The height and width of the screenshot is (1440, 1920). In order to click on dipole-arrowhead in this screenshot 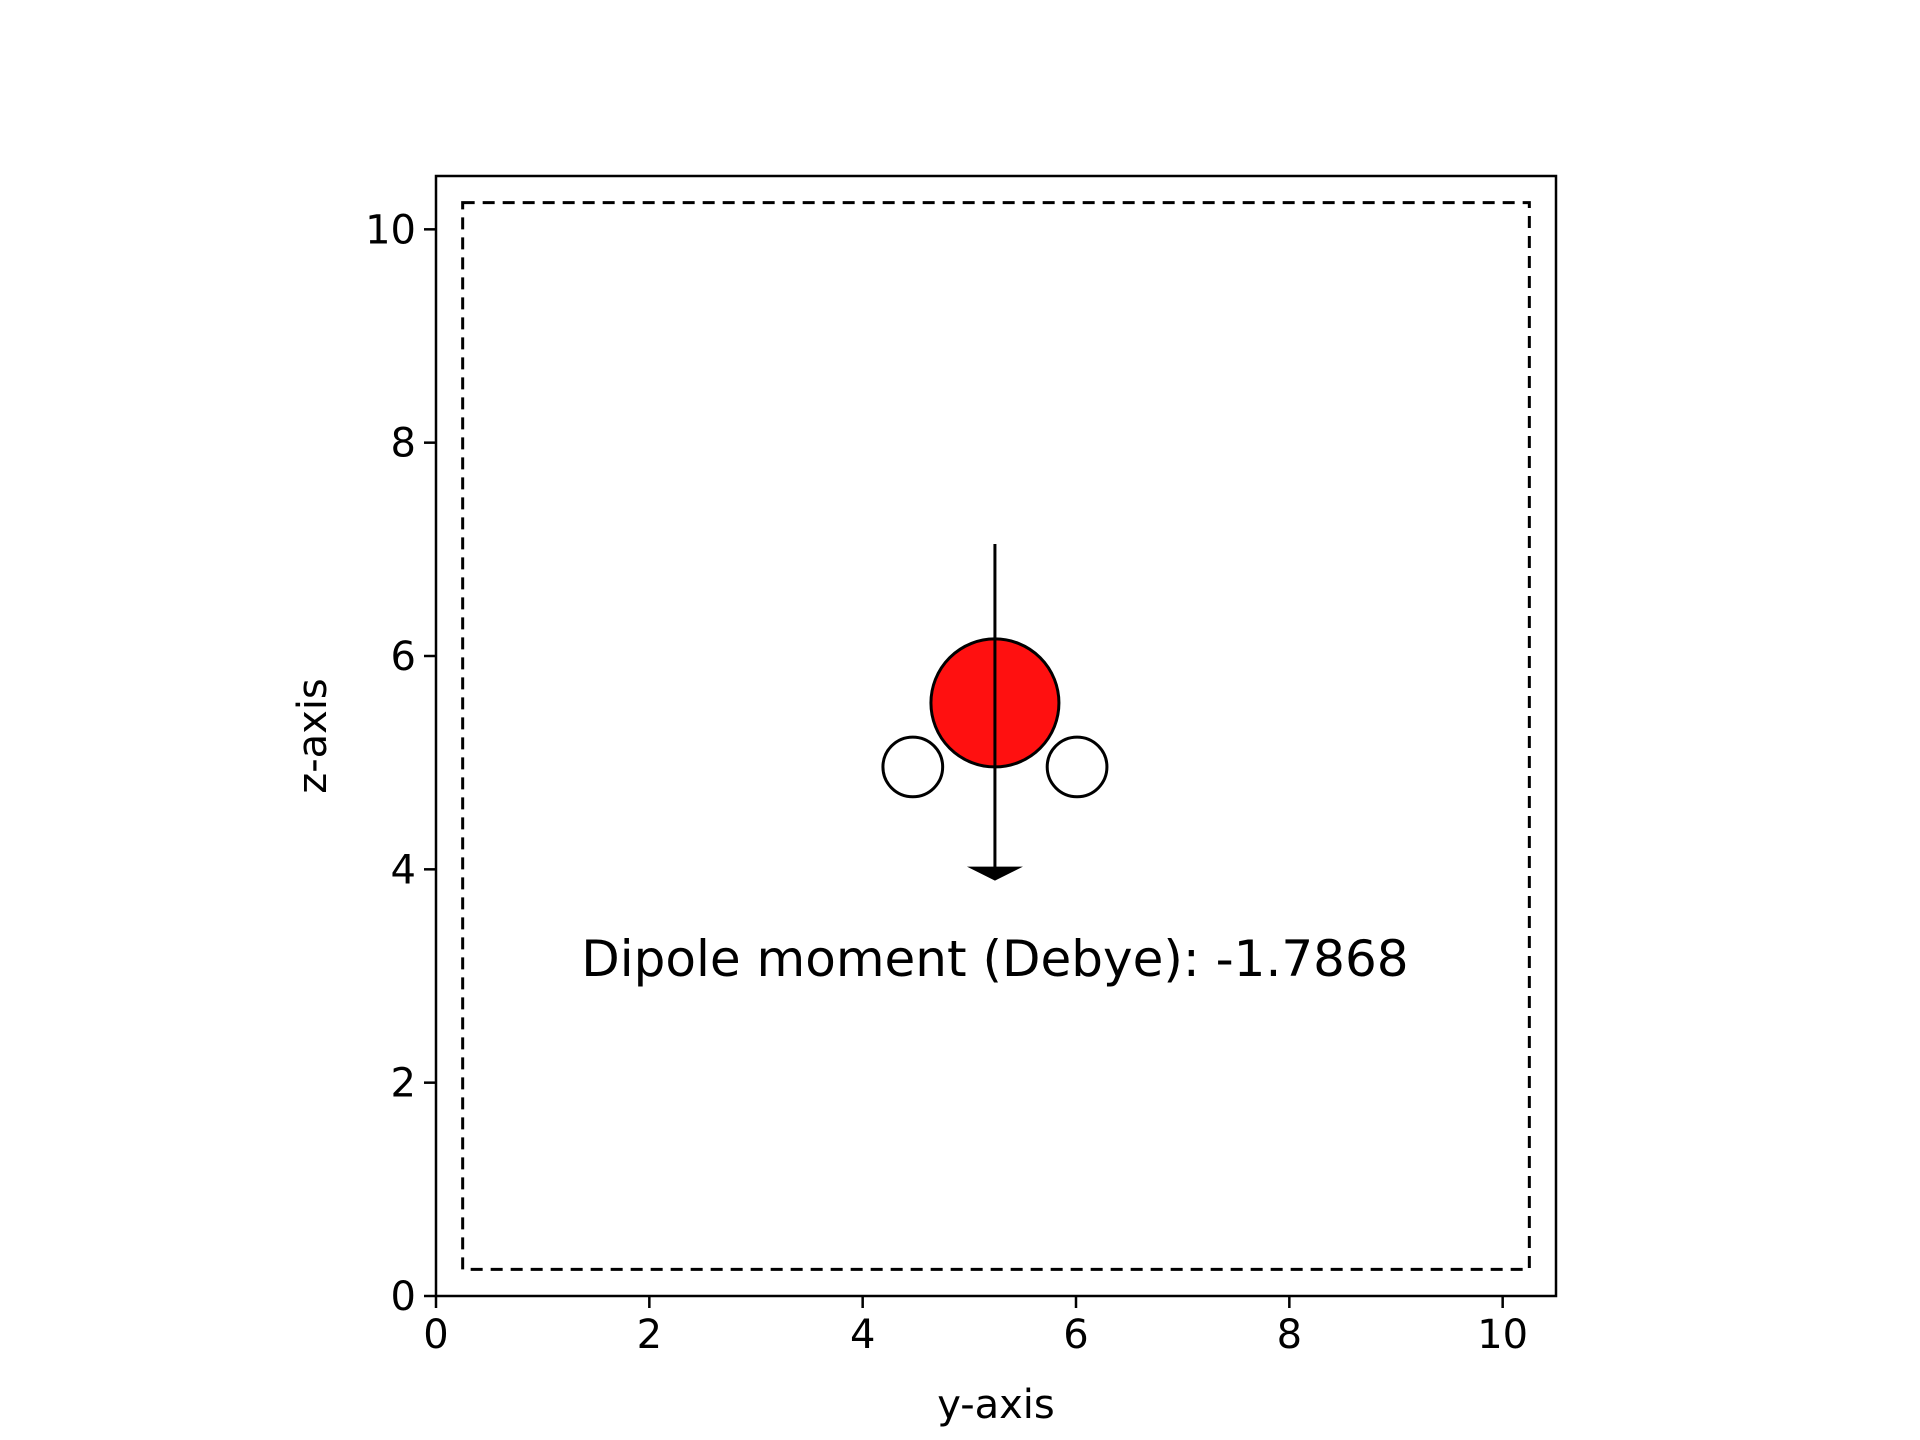, I will do `click(994, 873)`.